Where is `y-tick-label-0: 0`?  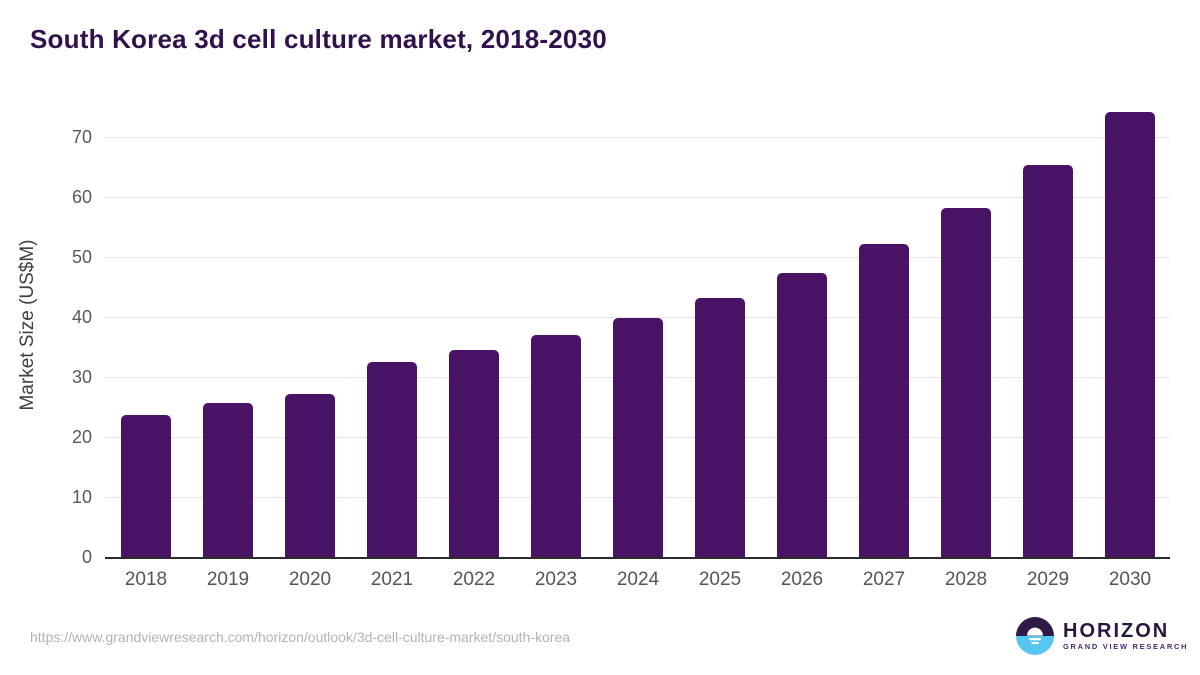 y-tick-label-0: 0 is located at coordinates (86, 557).